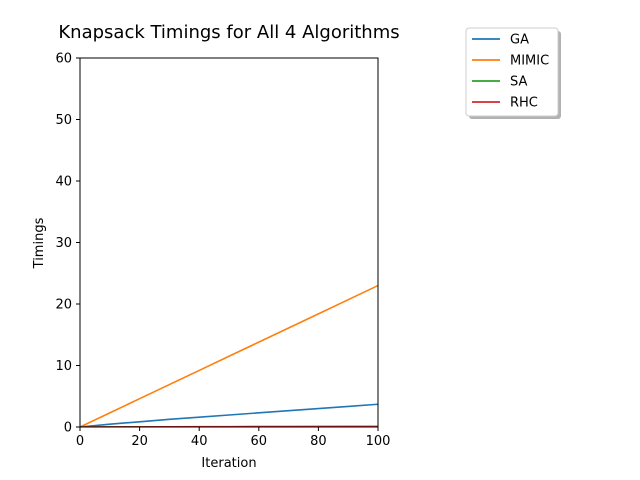 This screenshot has width=640, height=480. I want to click on series-line-ga, so click(229, 415).